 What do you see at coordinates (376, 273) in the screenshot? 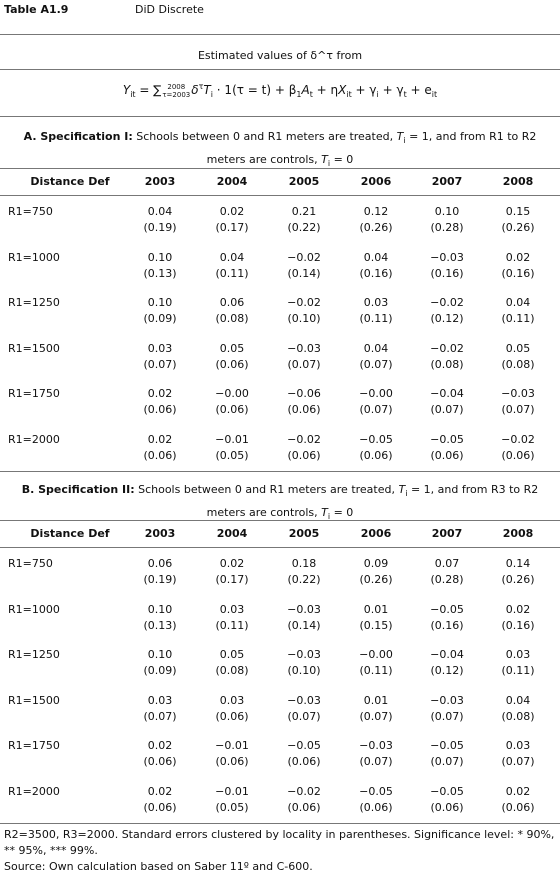
I see `std-error: (0.16)` at bounding box center [376, 273].